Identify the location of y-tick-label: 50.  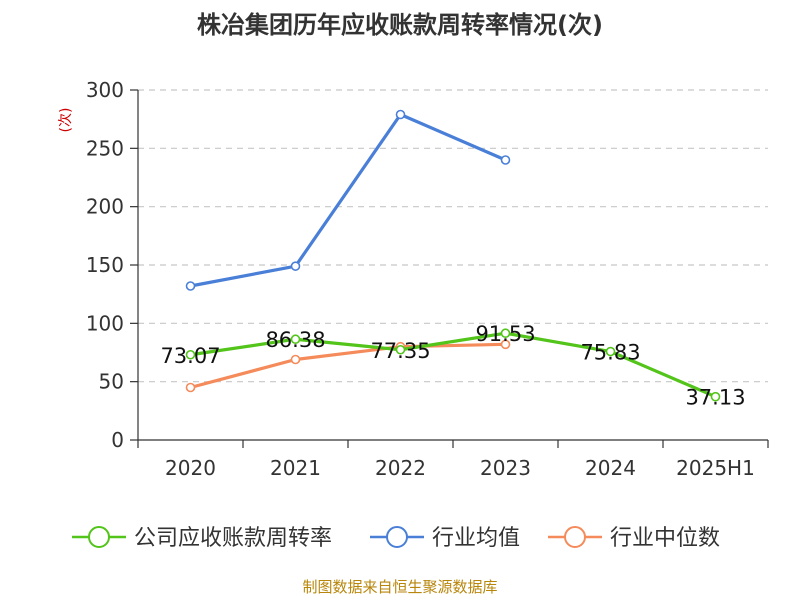
(111, 382).